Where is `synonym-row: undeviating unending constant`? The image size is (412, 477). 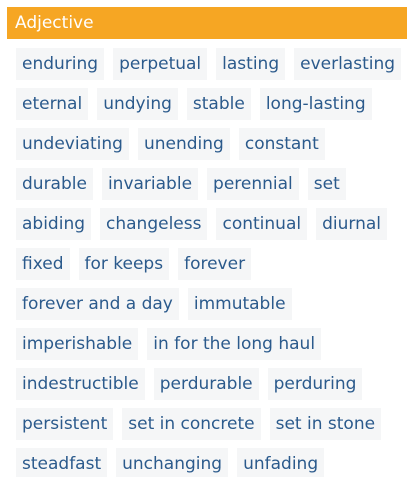
synonym-row: undeviating unending constant is located at coordinates (212, 144).